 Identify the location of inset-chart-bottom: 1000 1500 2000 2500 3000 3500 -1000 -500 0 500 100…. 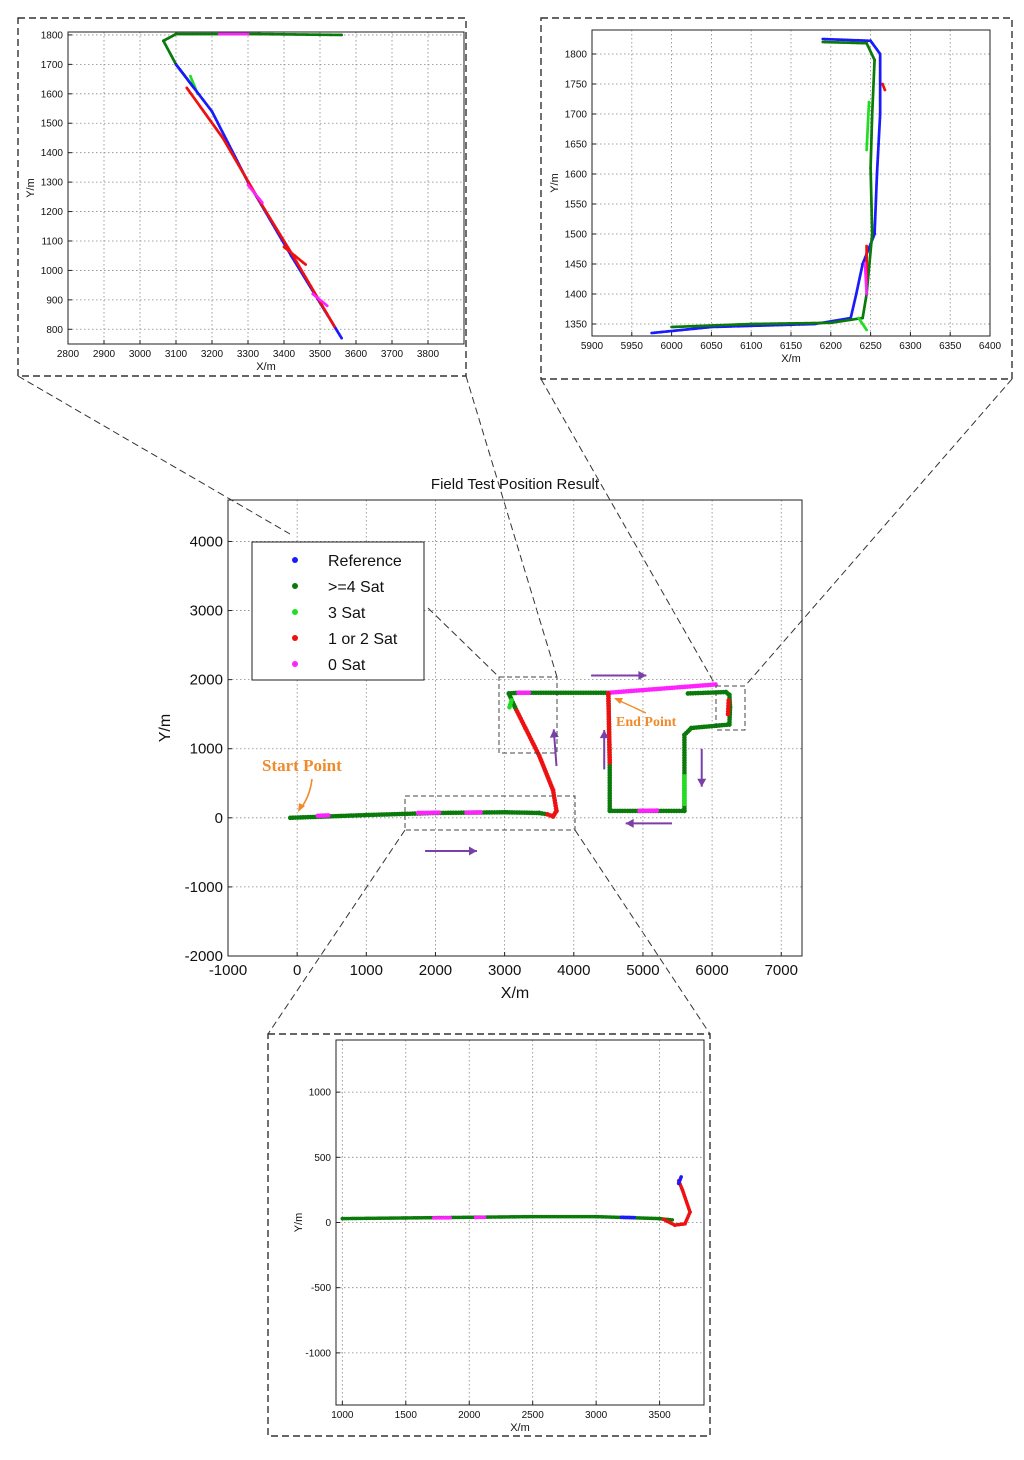
(489, 1235).